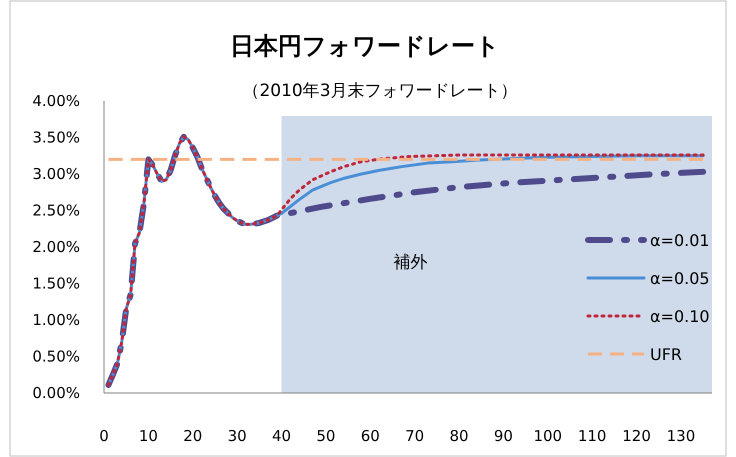 Image resolution: width=736 pixels, height=457 pixels. I want to click on y-tick-label: 1.00%, so click(56, 320).